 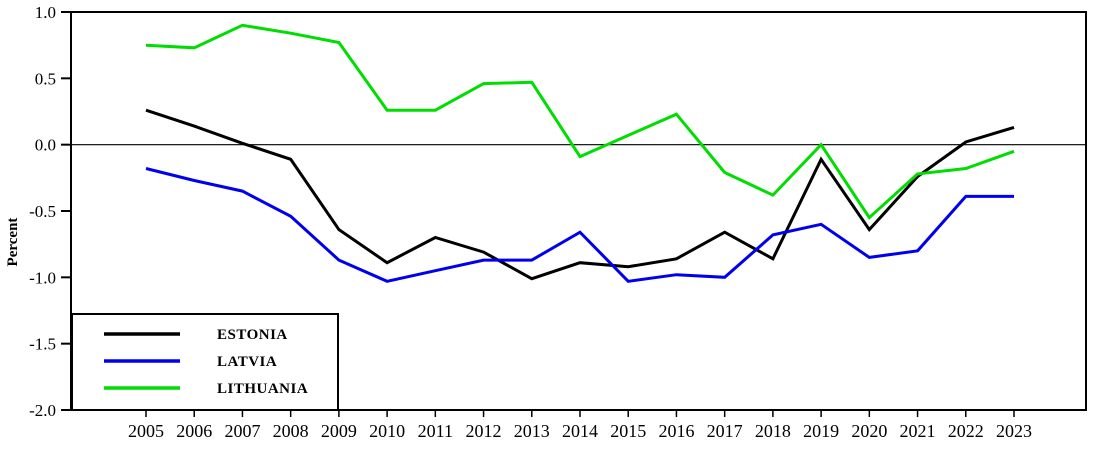 What do you see at coordinates (146, 431) in the screenshot?
I see `x-tick-label-2005: 2005` at bounding box center [146, 431].